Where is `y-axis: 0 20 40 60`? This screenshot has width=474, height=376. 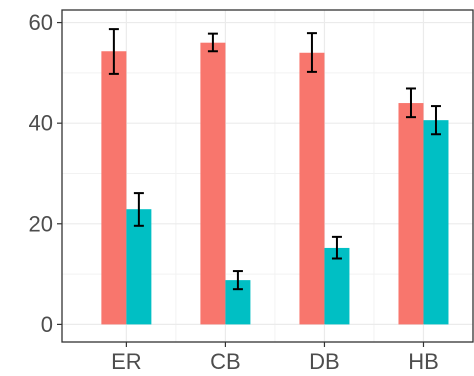 y-axis: 0 20 40 60 is located at coordinates (45, 173).